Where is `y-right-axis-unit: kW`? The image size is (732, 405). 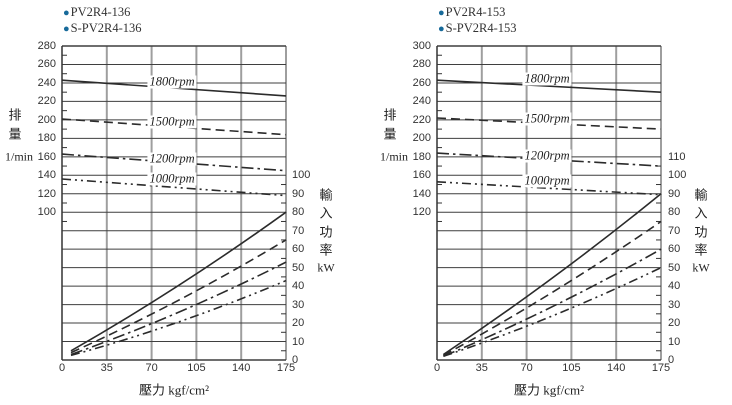 y-right-axis-unit: kW is located at coordinates (326, 267).